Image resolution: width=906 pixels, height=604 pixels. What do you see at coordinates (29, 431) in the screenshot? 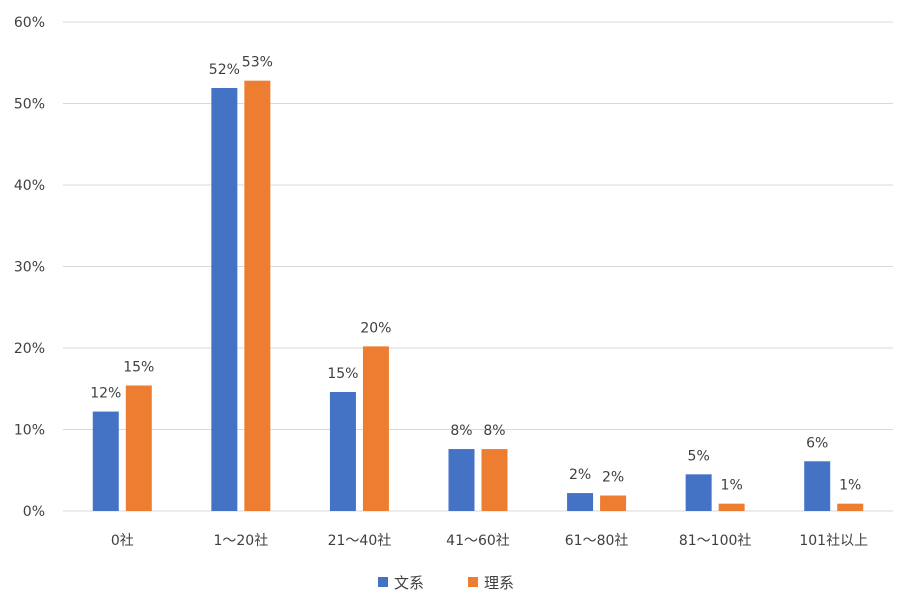
I see `y-tick-label: 10%` at bounding box center [29, 431].